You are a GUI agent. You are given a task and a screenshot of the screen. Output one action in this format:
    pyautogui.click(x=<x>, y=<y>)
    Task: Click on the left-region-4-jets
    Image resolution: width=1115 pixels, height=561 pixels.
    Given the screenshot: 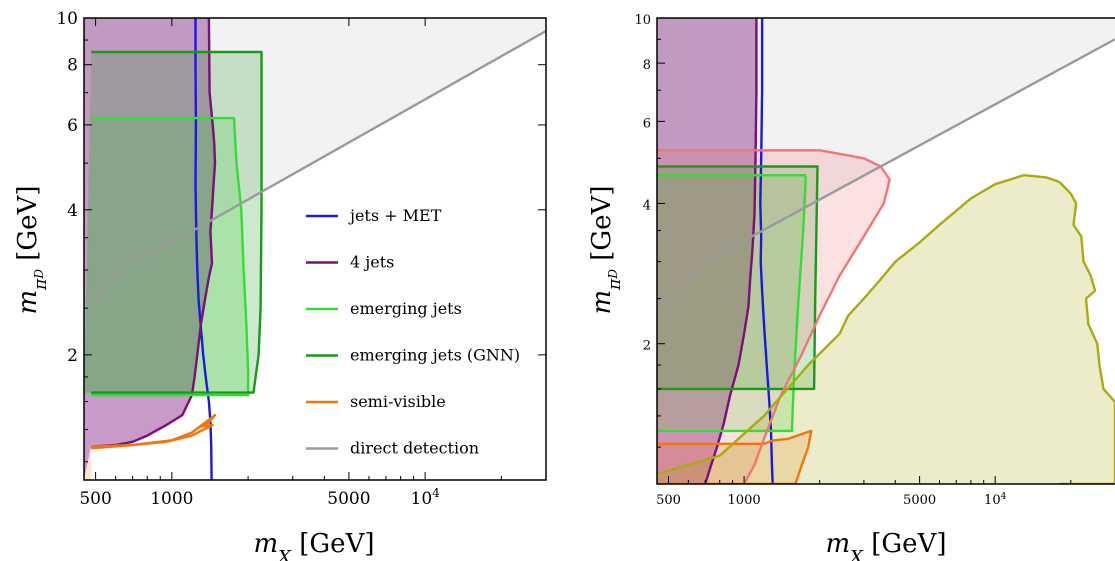 What is the action you would take?
    pyautogui.click(x=149, y=249)
    